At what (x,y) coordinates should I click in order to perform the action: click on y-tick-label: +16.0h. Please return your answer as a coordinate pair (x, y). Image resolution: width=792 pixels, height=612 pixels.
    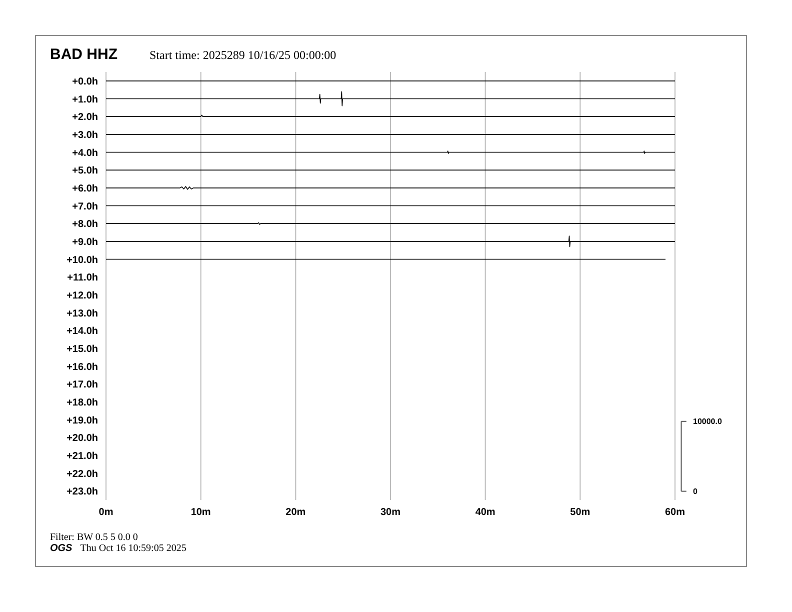
    Looking at the image, I should click on (82, 367).